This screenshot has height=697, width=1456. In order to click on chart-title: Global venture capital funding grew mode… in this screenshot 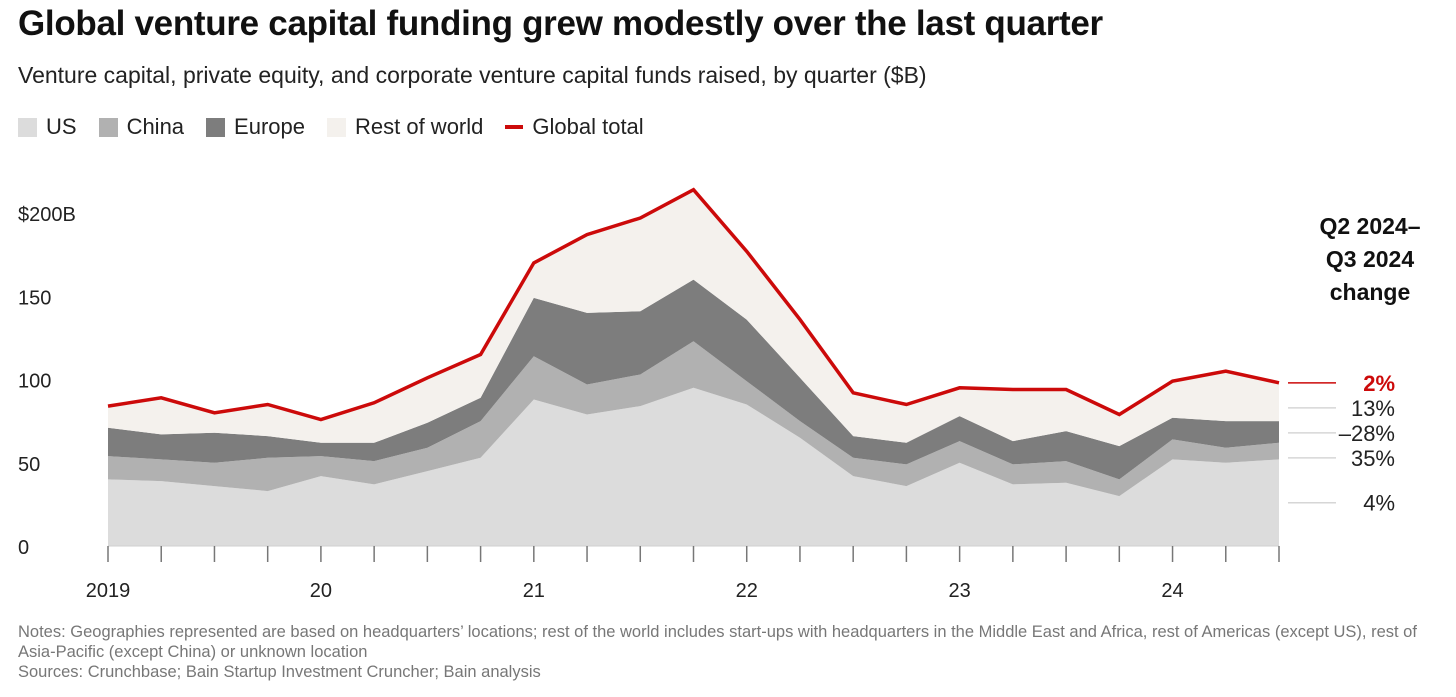, I will do `click(560, 23)`.